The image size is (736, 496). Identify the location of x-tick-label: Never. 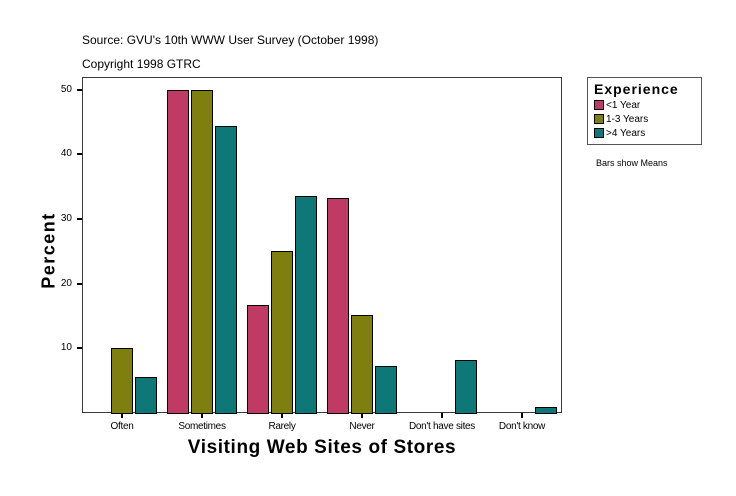
(362, 426).